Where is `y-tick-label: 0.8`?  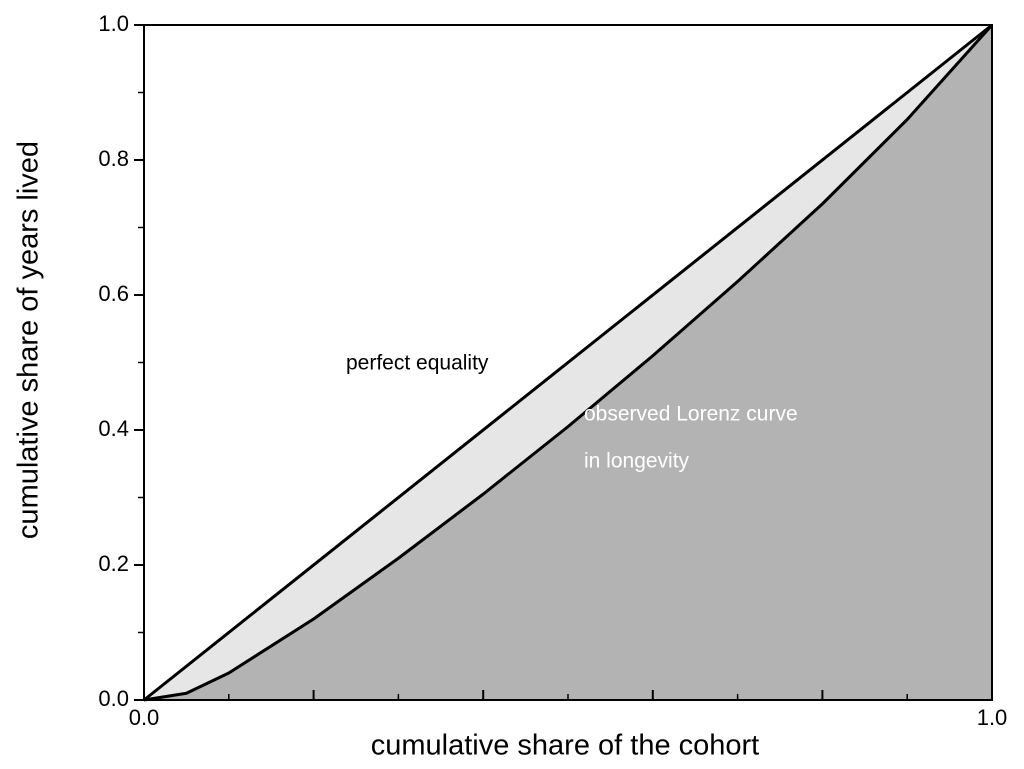
y-tick-label: 0.8 is located at coordinates (113, 158).